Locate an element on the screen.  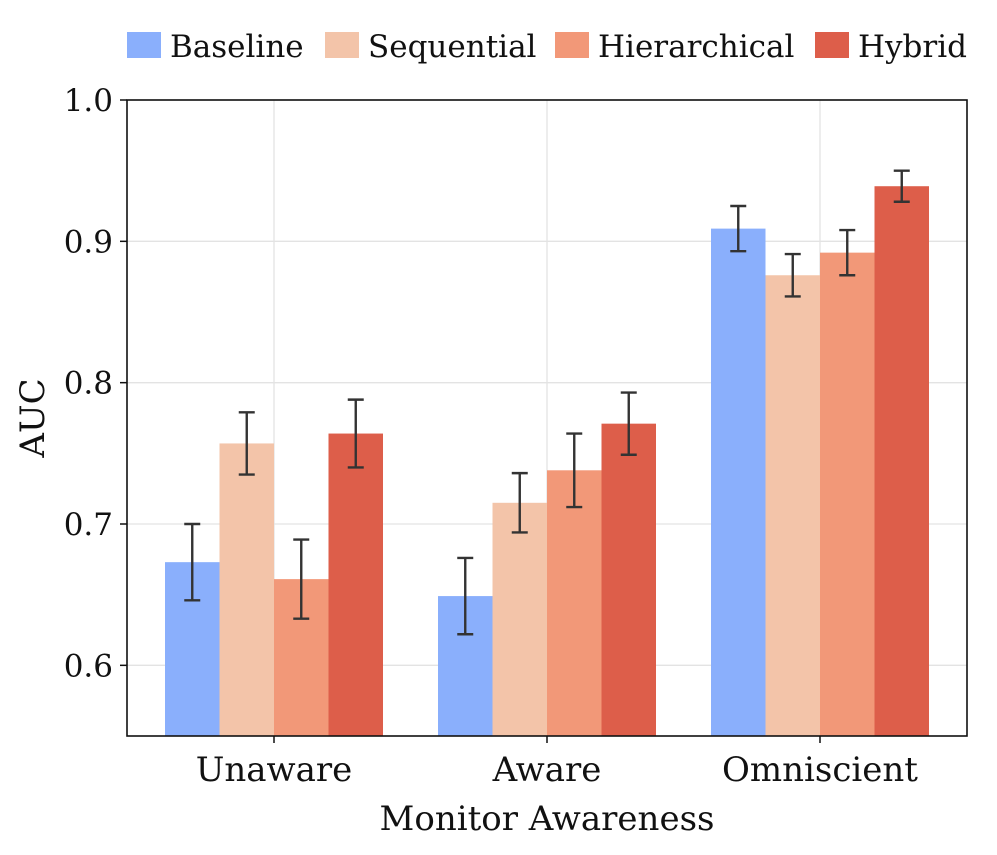
legend-label: Hybrid is located at coordinates (912, 47).